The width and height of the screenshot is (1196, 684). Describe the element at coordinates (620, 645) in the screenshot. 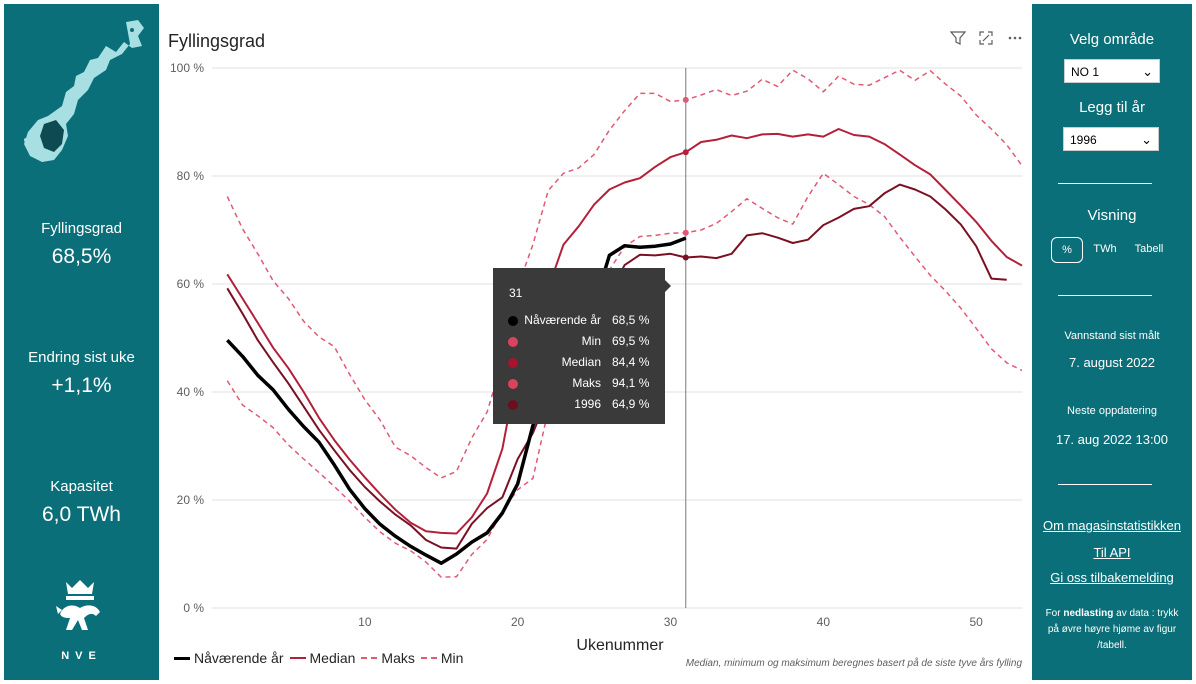

I see `x-axis-label: Ukenummer` at that location.